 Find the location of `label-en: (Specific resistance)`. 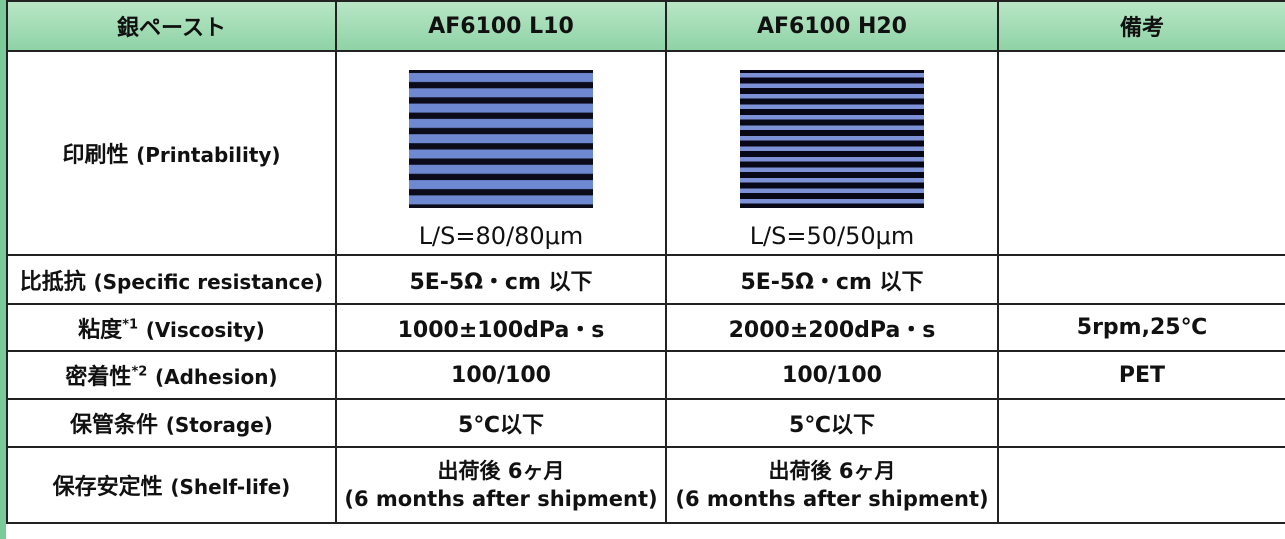

label-en: (Specific resistance) is located at coordinates (208, 281).